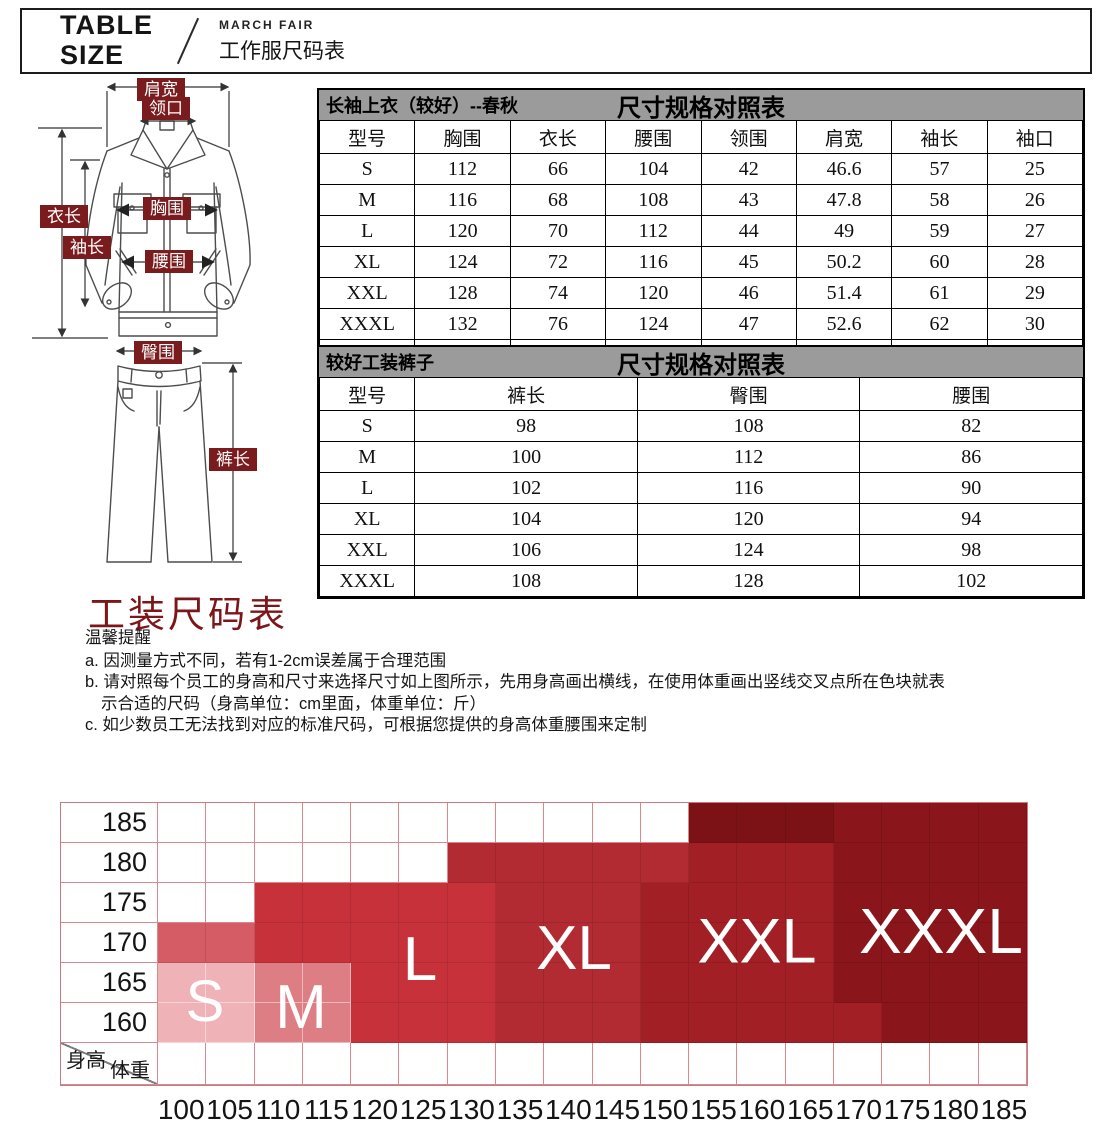 This screenshot has height=1133, width=1100. Describe the element at coordinates (844, 169) in the screenshot. I see `table-cell: 46.6` at that location.